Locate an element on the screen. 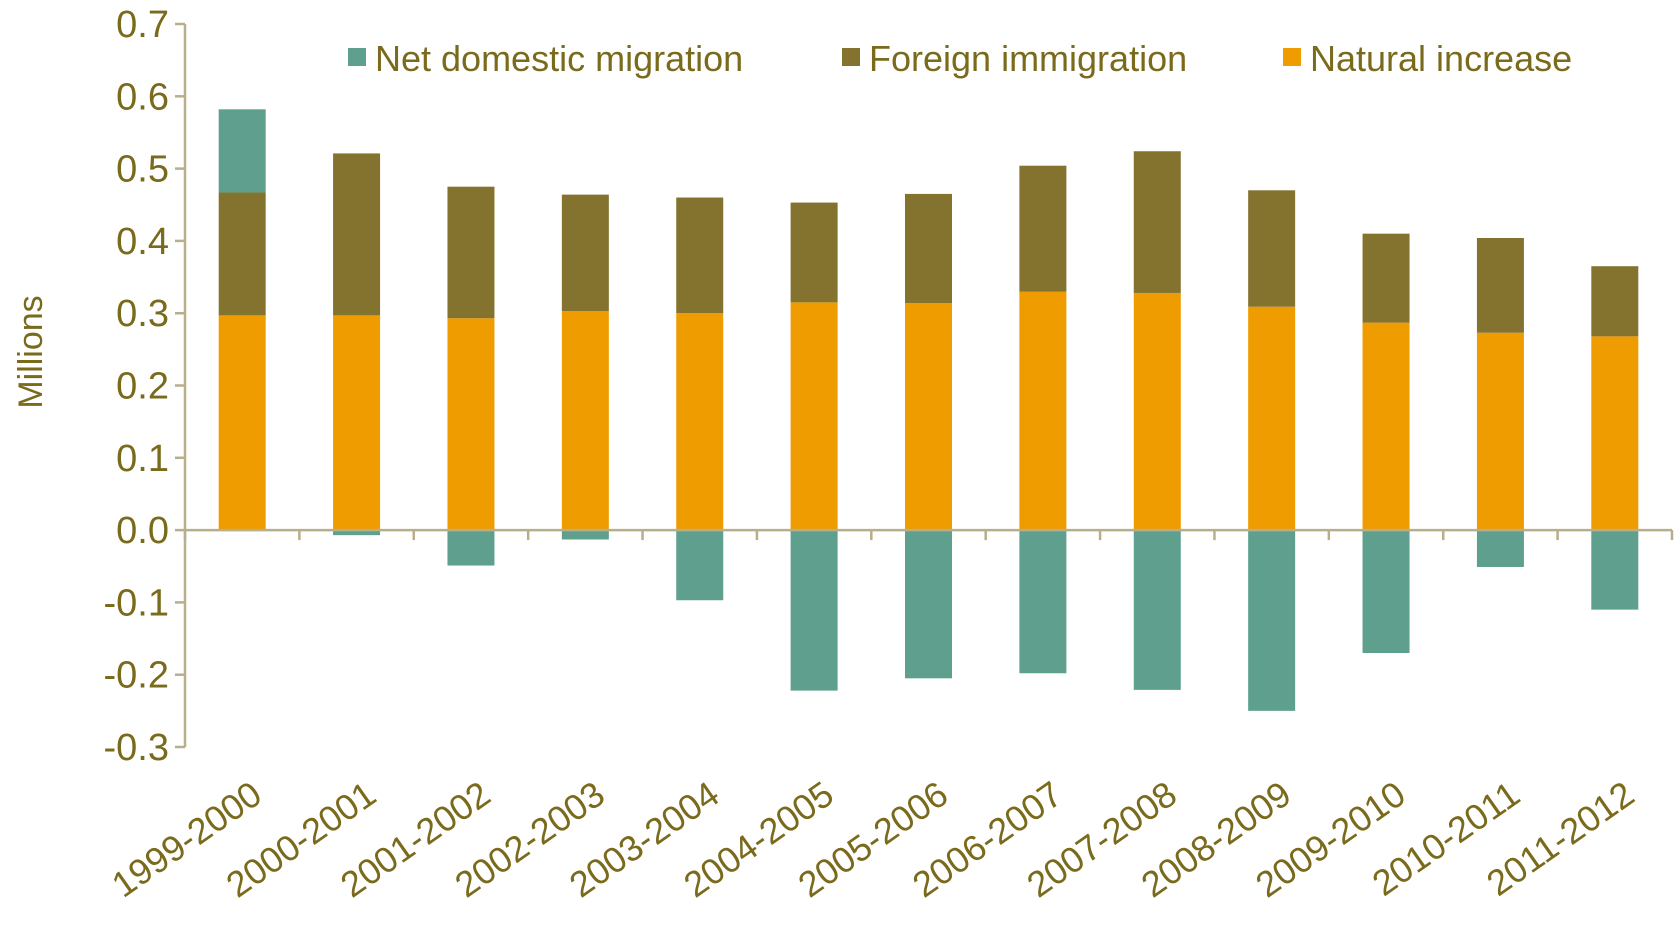 The width and height of the screenshot is (1676, 940). bar-net-domestic-migration-2009-2010 is located at coordinates (1386, 592).